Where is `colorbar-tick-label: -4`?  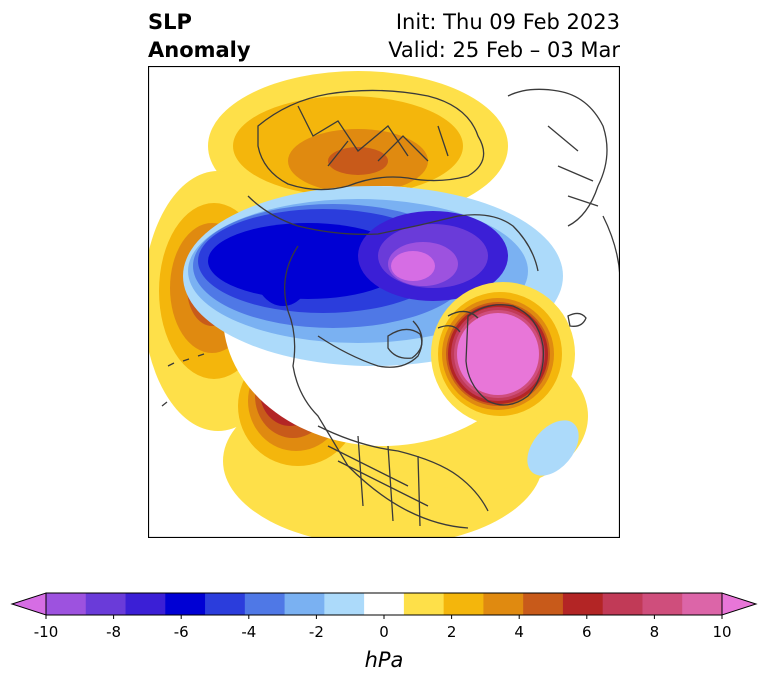
colorbar-tick-label: -4 is located at coordinates (248, 632).